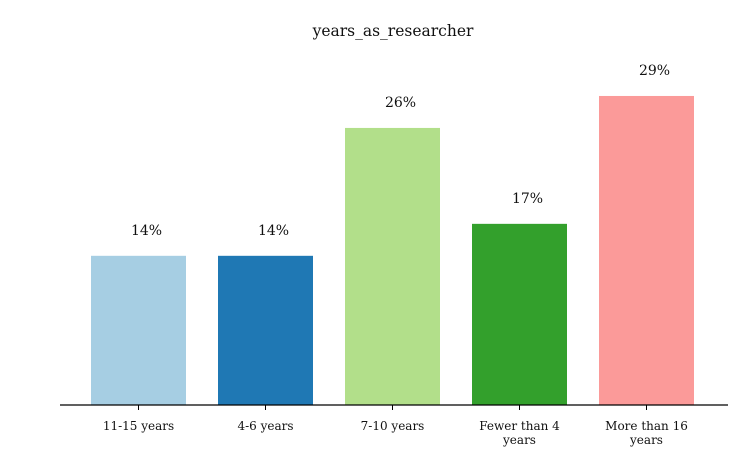 This screenshot has height=455, width=750. Describe the element at coordinates (393, 31) in the screenshot. I see `chart-title: years_as_researcher` at that location.